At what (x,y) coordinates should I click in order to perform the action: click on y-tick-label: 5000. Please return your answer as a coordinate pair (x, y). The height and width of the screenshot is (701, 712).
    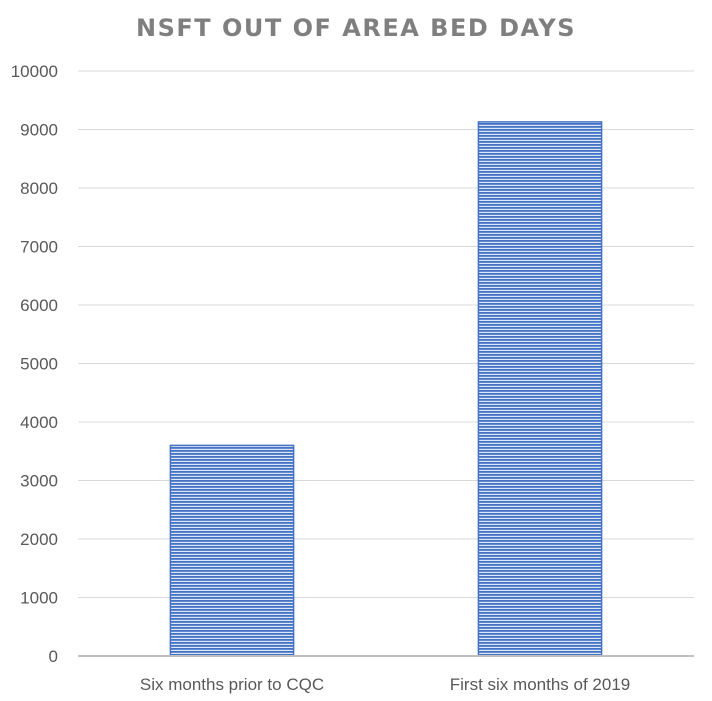
    Looking at the image, I should click on (39, 364).